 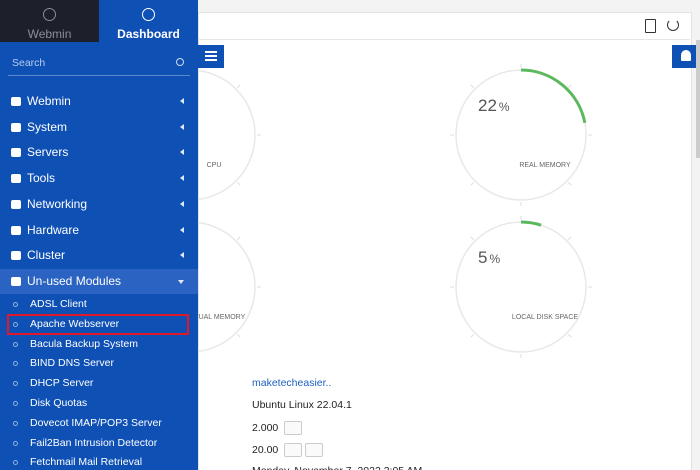 What do you see at coordinates (99, 383) in the screenshot?
I see `submenu-item: DHCP Server` at bounding box center [99, 383].